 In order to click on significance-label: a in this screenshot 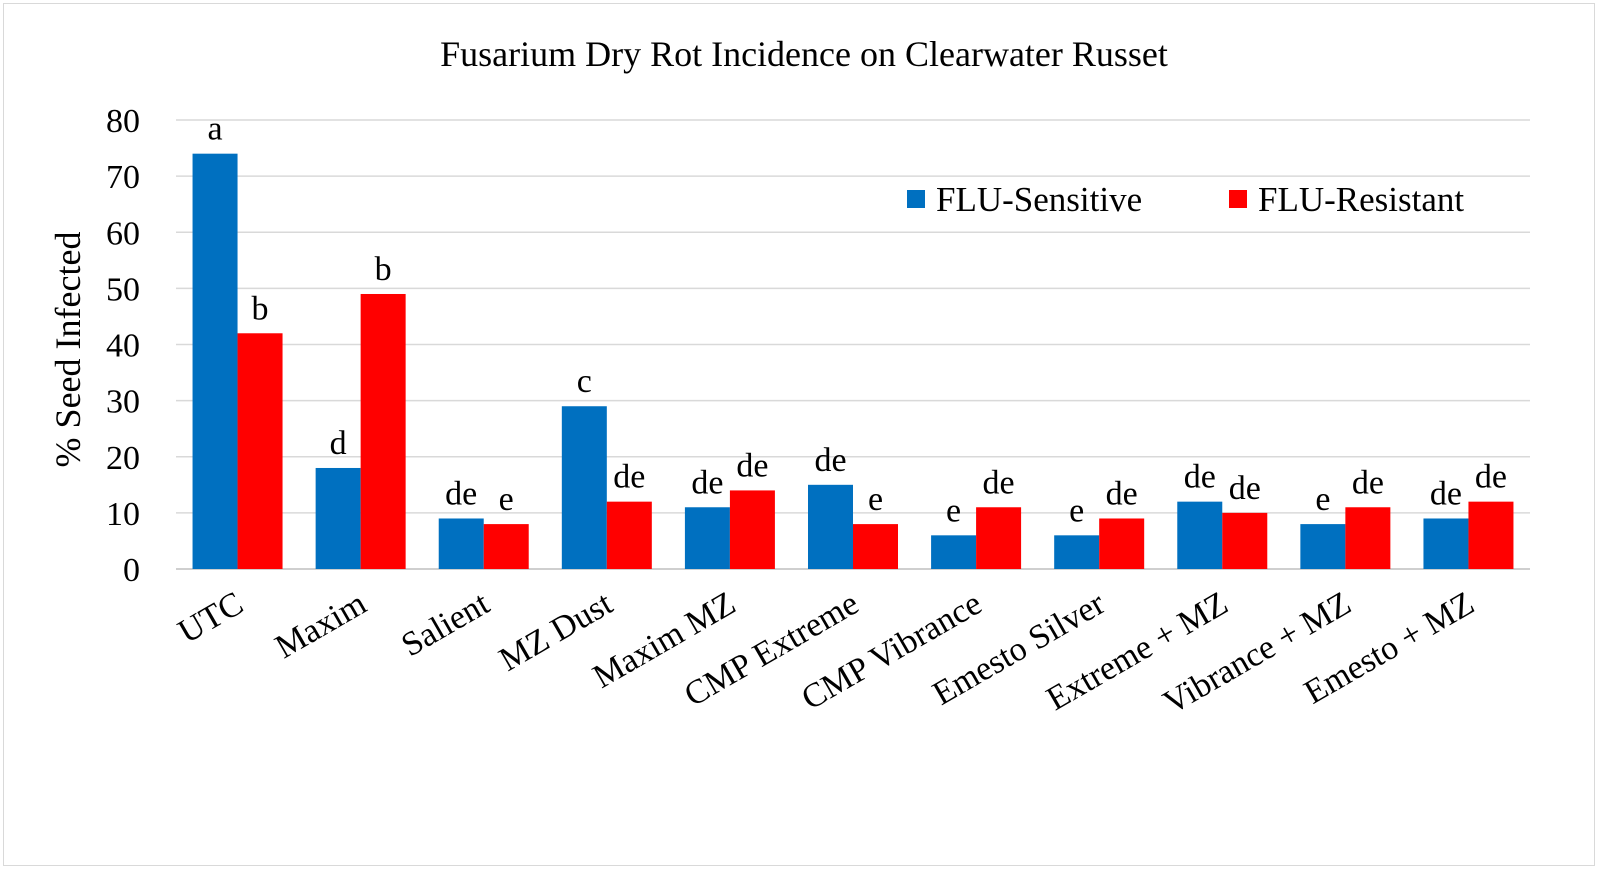, I will do `click(214, 129)`.